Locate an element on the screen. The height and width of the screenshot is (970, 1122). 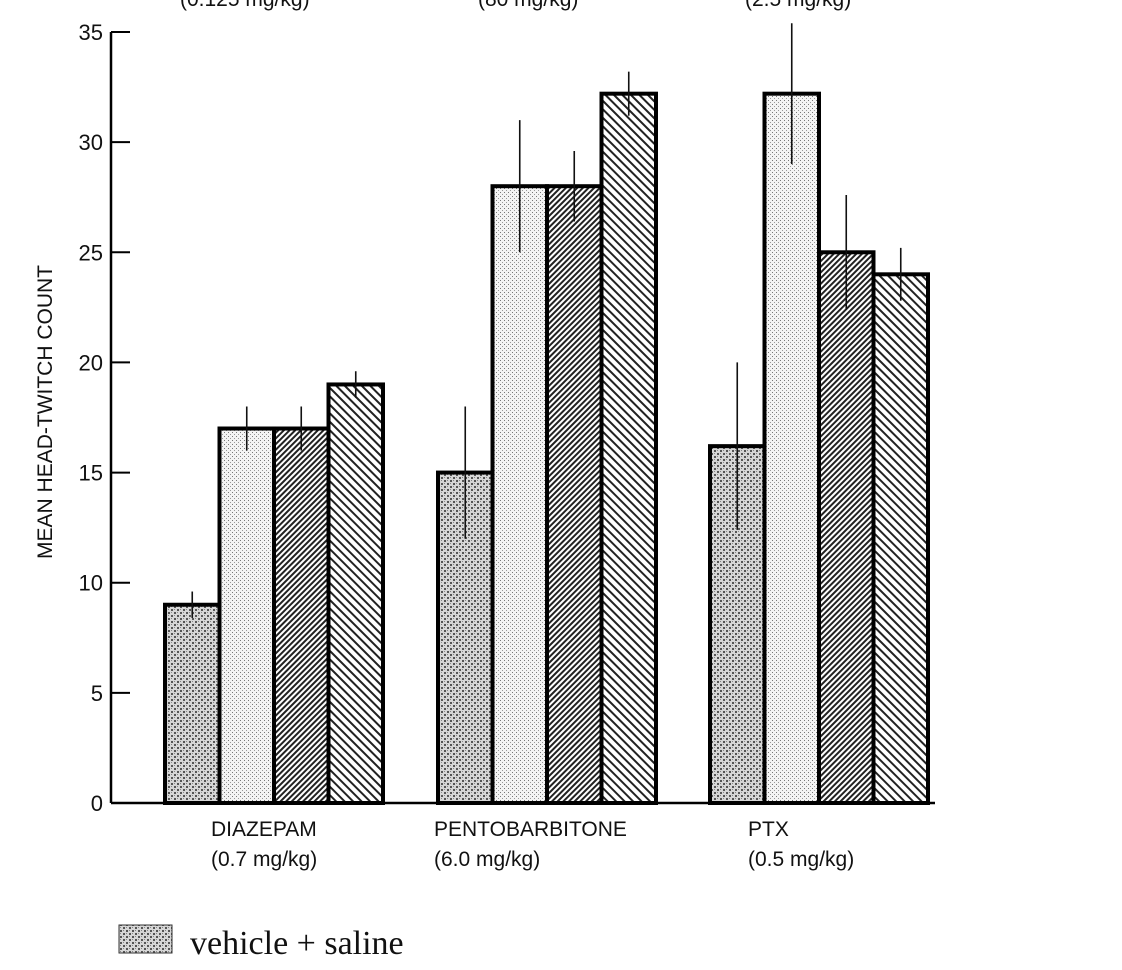
y-tick-label-20: 20 is located at coordinates (91, 362).